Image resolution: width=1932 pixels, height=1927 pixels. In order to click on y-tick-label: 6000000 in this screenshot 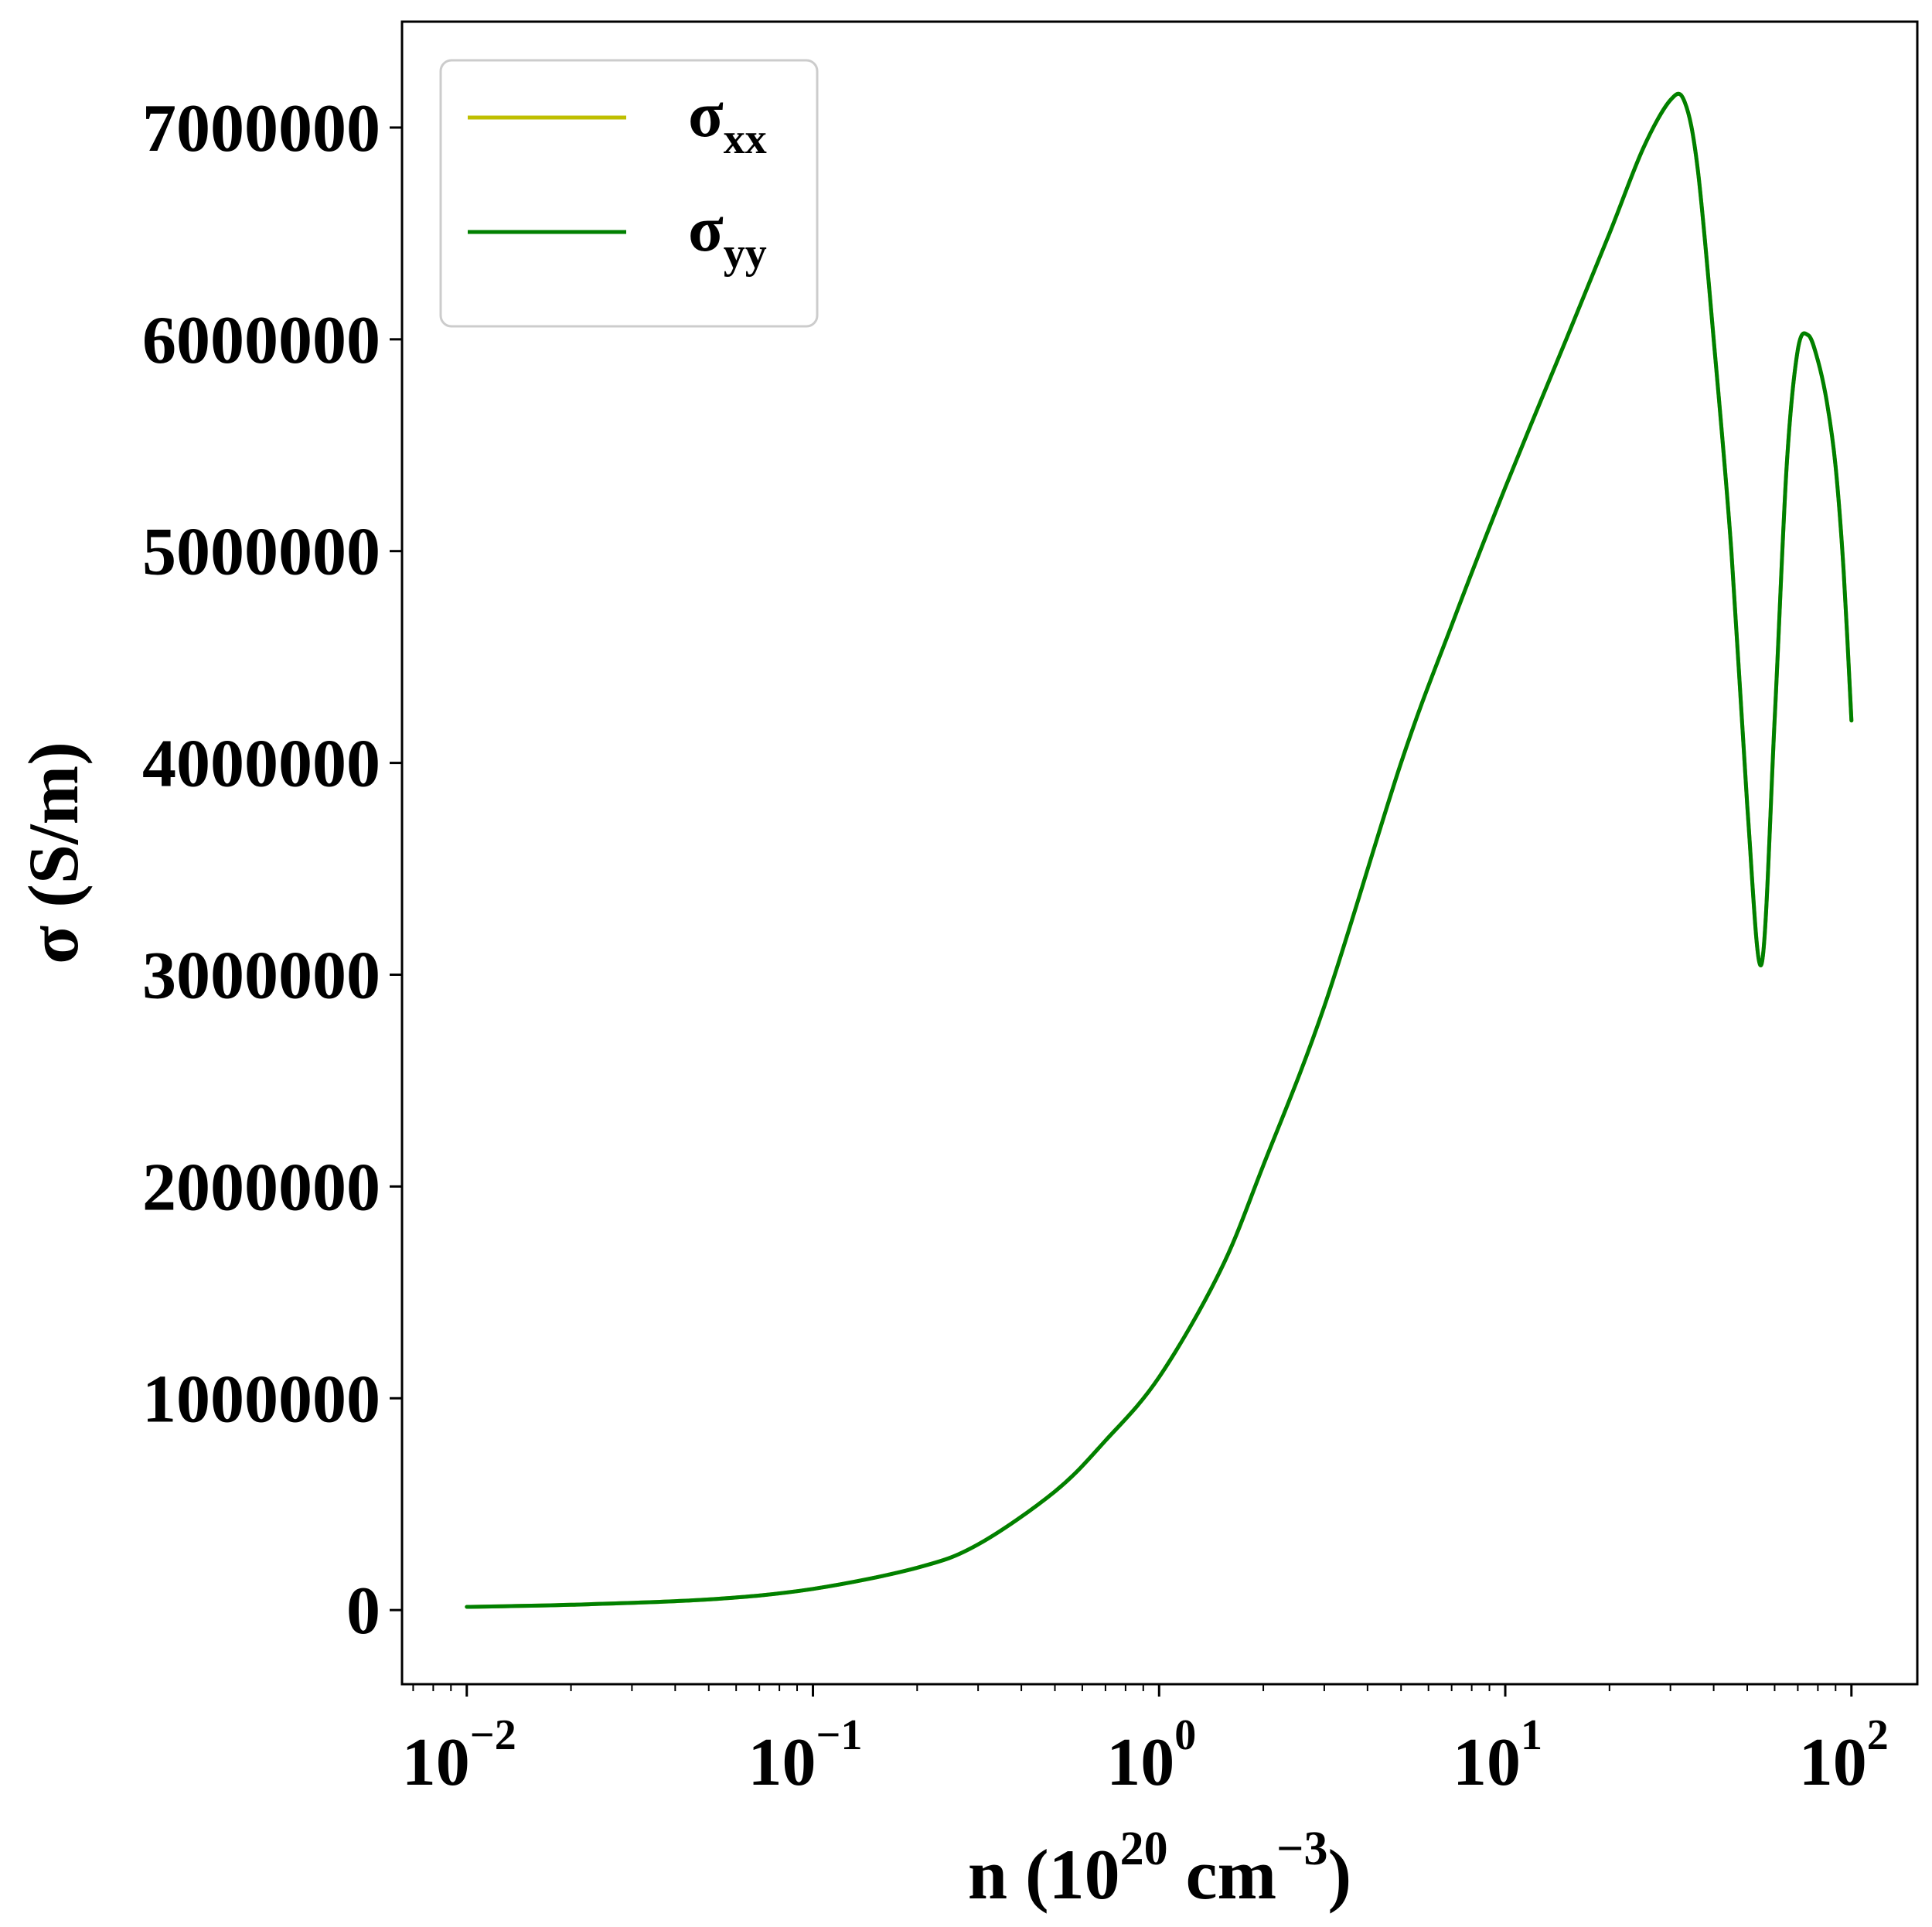, I will do `click(261, 340)`.